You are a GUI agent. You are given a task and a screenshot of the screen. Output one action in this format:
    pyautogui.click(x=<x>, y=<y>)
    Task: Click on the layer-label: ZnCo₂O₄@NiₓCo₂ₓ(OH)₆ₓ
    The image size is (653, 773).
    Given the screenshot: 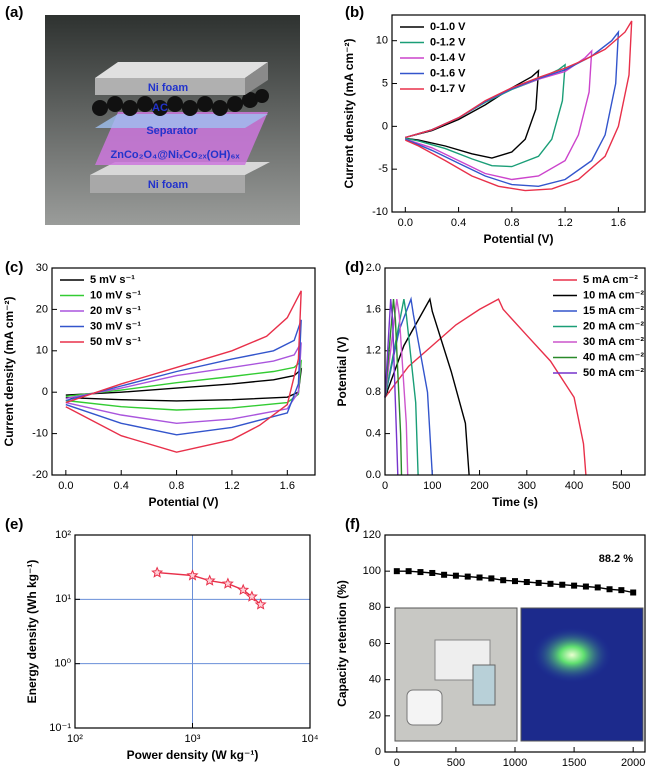 What is the action you would take?
    pyautogui.click(x=176, y=155)
    